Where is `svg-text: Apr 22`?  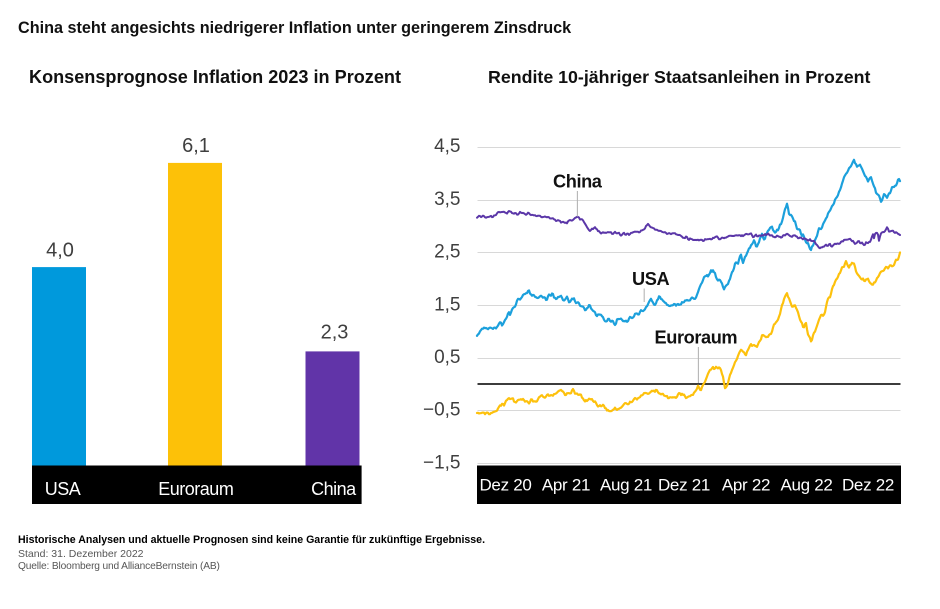 svg-text: Apr 22 is located at coordinates (746, 485).